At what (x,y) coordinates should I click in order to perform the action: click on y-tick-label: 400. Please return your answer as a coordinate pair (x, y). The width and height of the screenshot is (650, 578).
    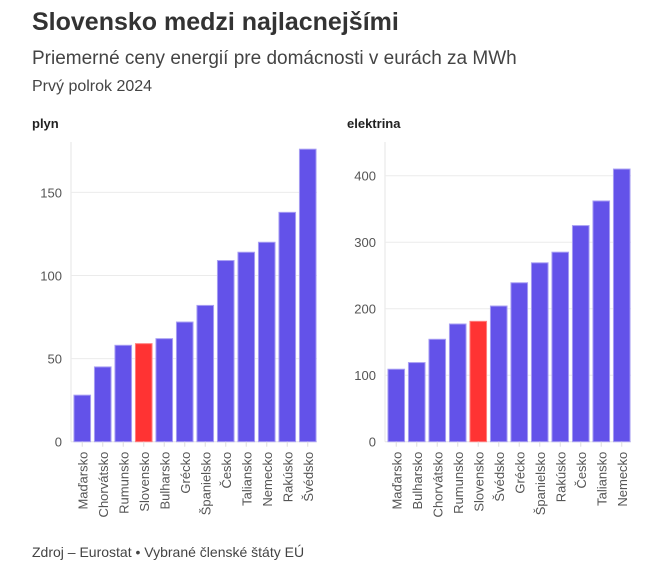
    Looking at the image, I should click on (365, 176).